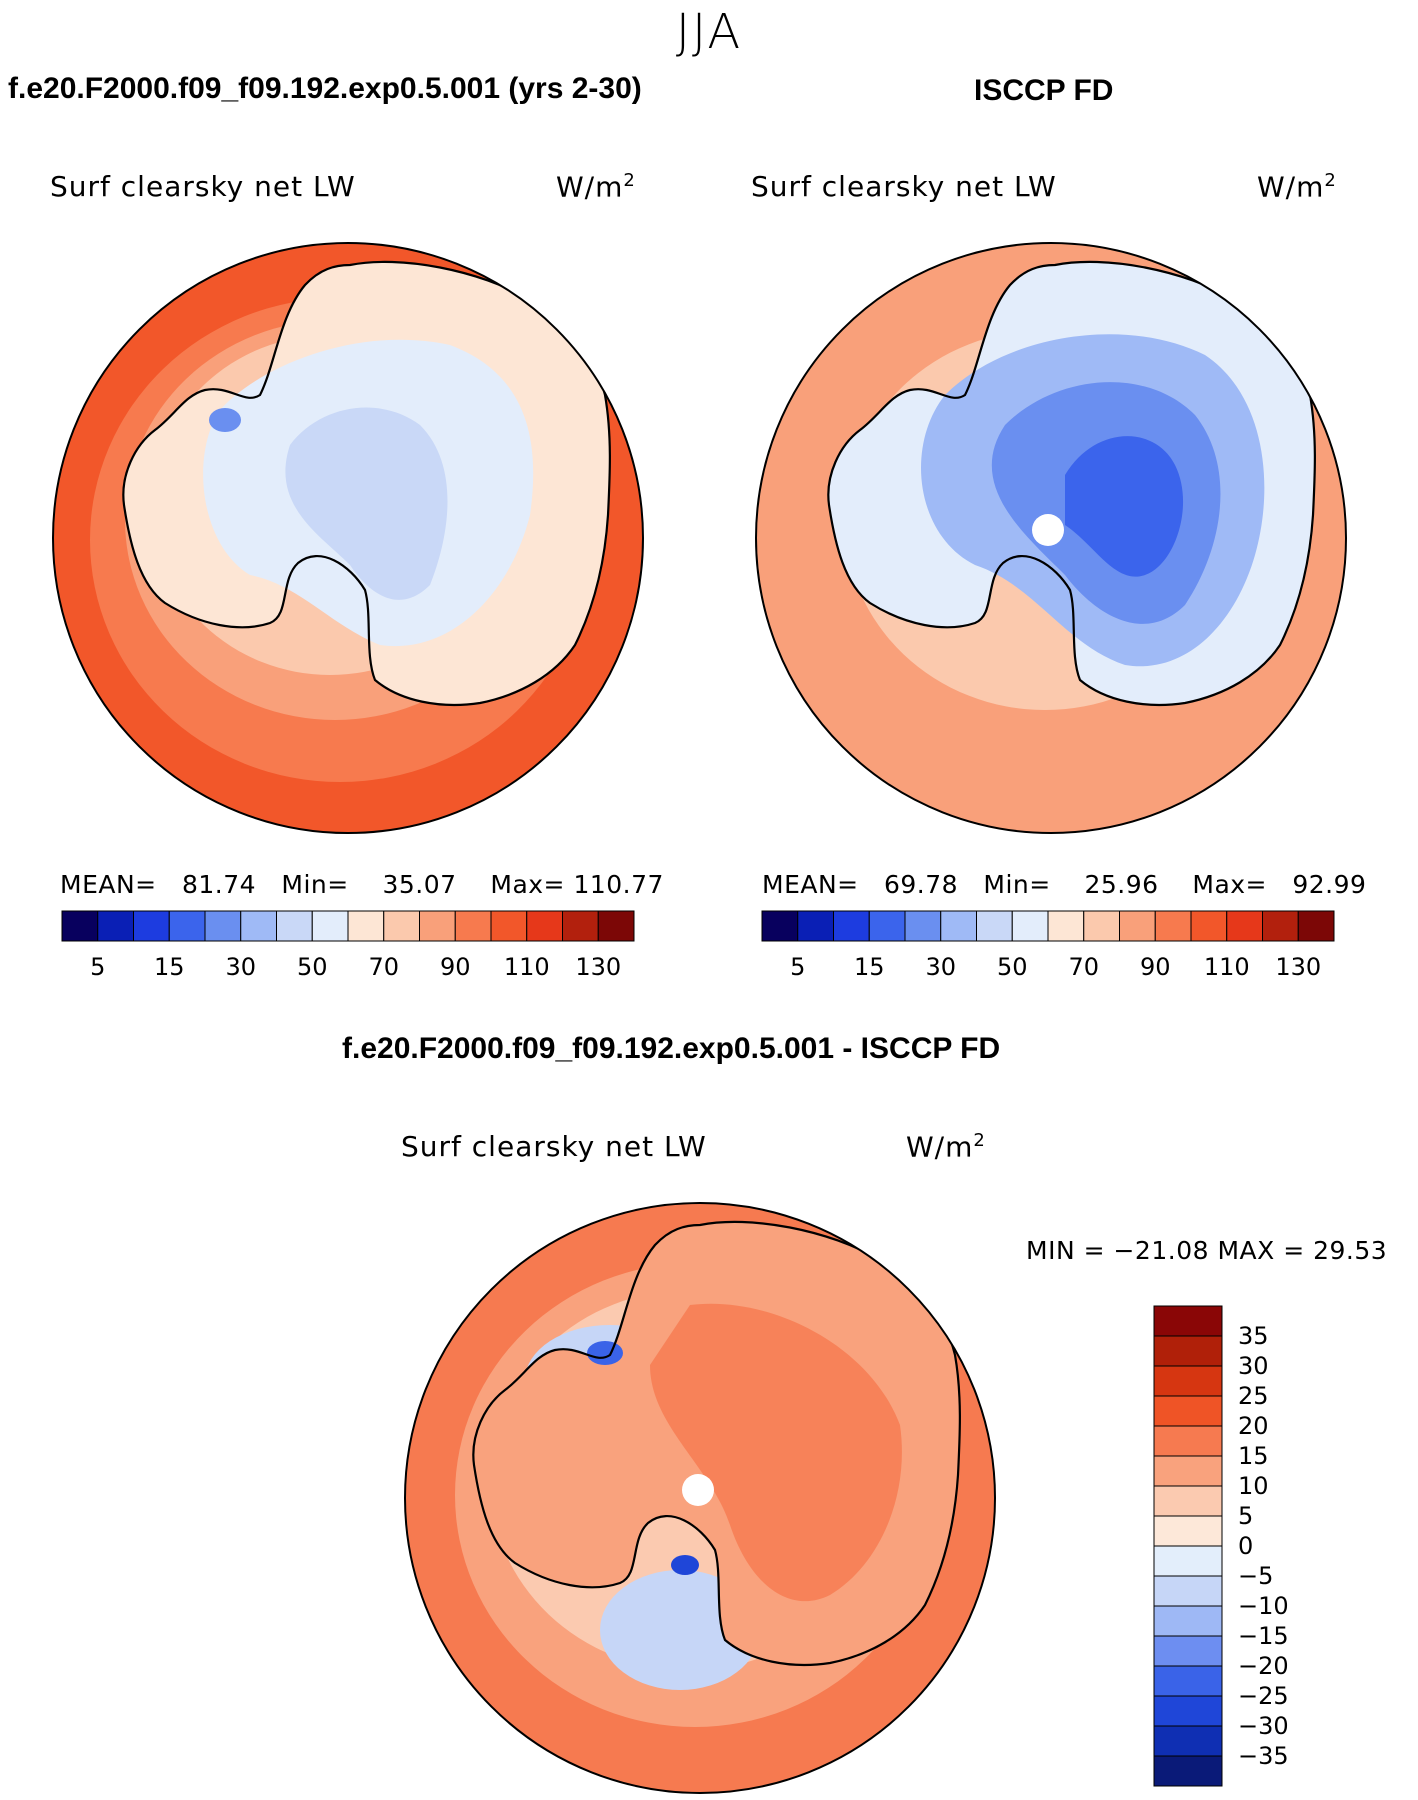 The image size is (1418, 1800). Describe the element at coordinates (1245, 1516) in the screenshot. I see `diff-colorbar-tick-label: 5` at that location.